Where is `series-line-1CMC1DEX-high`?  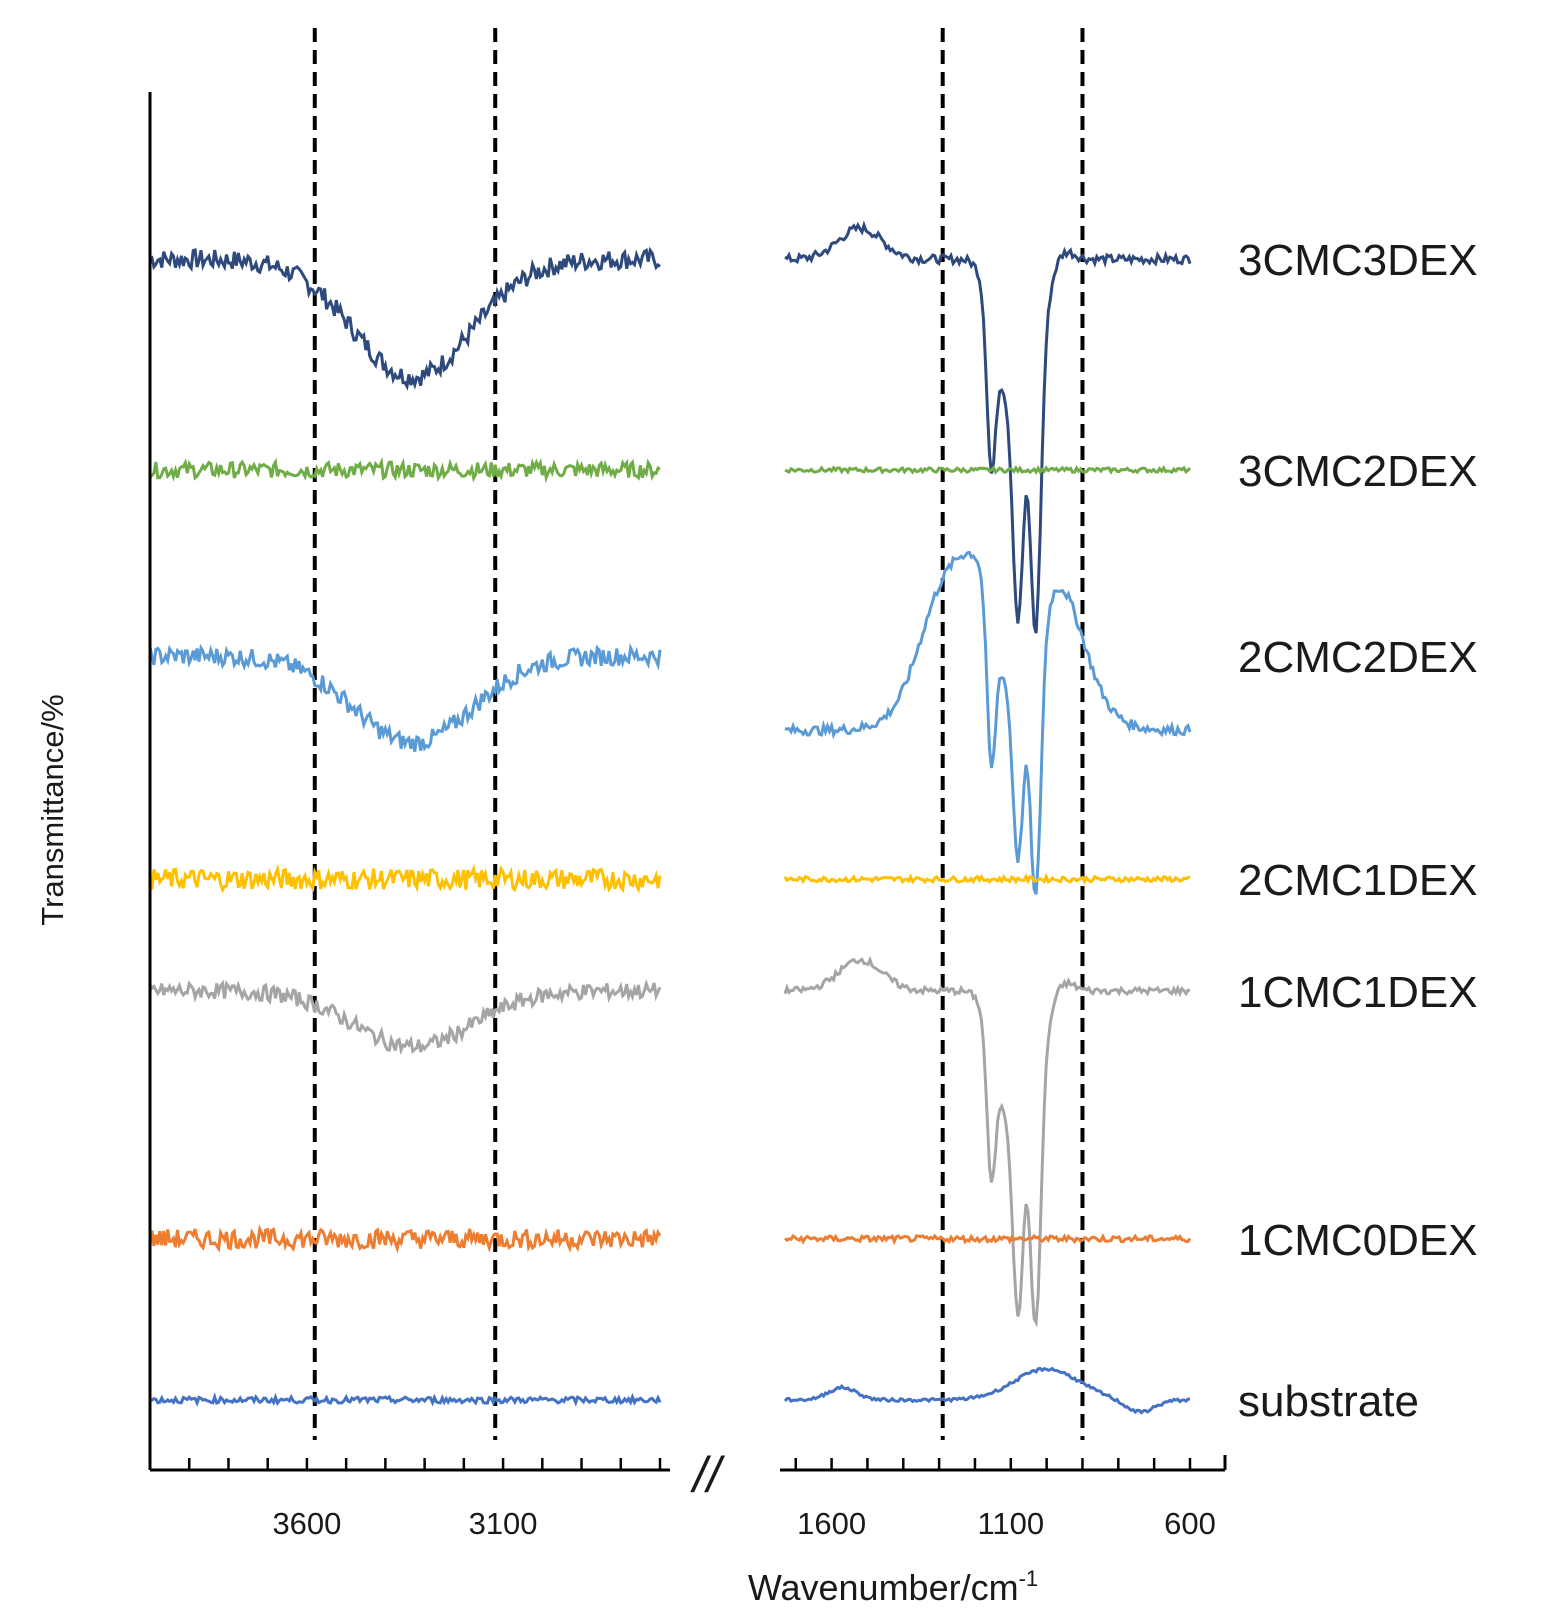 series-line-1CMC1DEX-high is located at coordinates (405, 1017).